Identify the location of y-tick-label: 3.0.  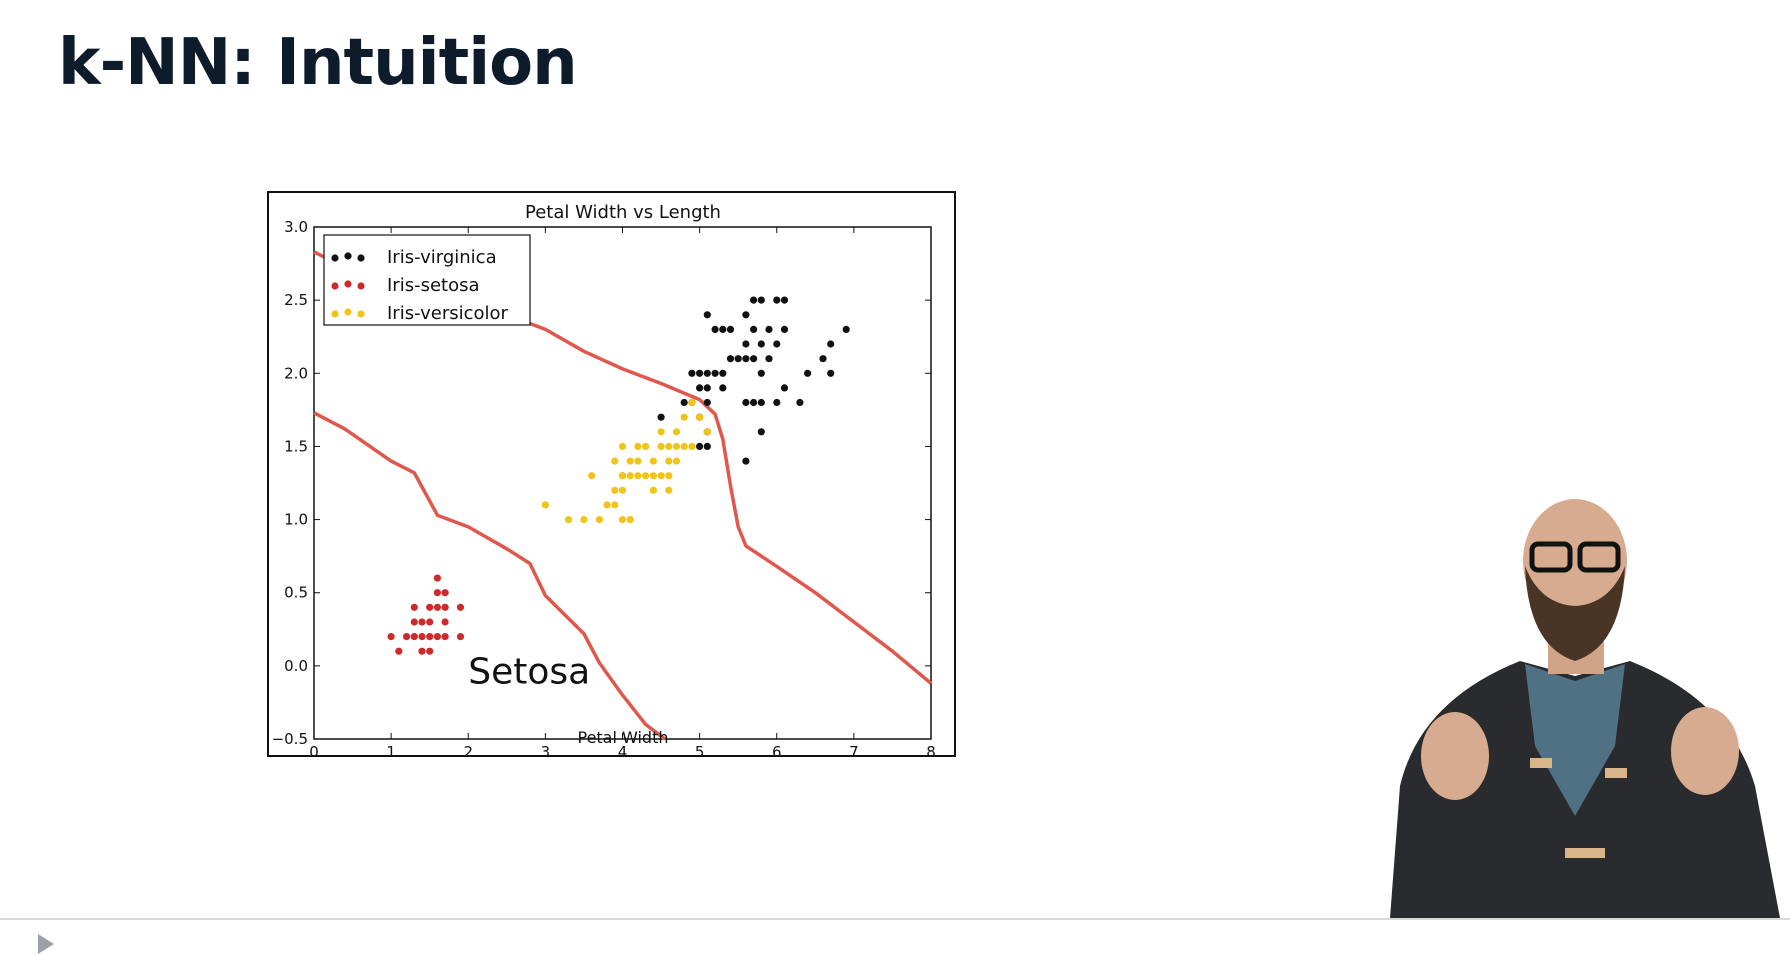
(296, 227).